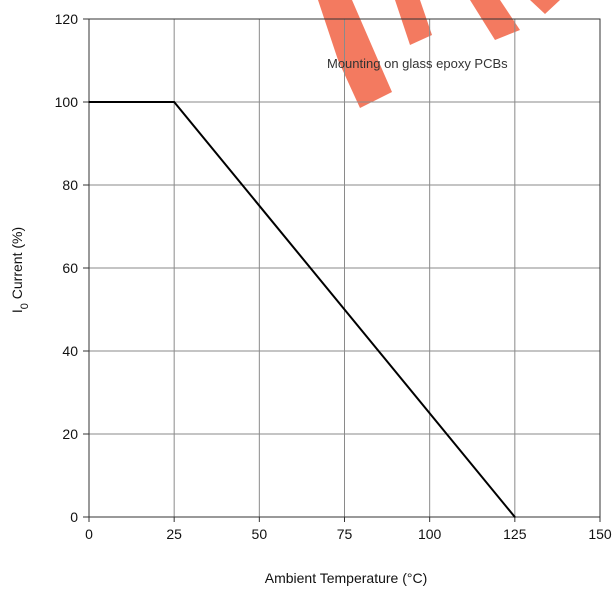 This screenshot has height=589, width=614. Describe the element at coordinates (515, 534) in the screenshot. I see `x-tick-label: 125` at that location.